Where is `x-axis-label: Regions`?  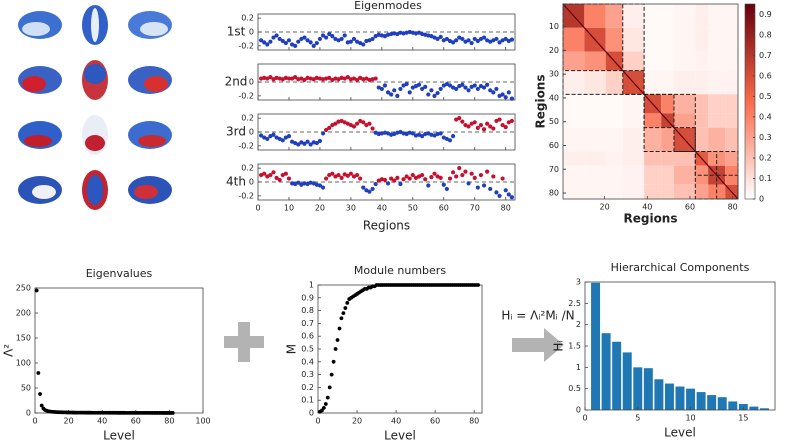
x-axis-label: Regions is located at coordinates (386, 226).